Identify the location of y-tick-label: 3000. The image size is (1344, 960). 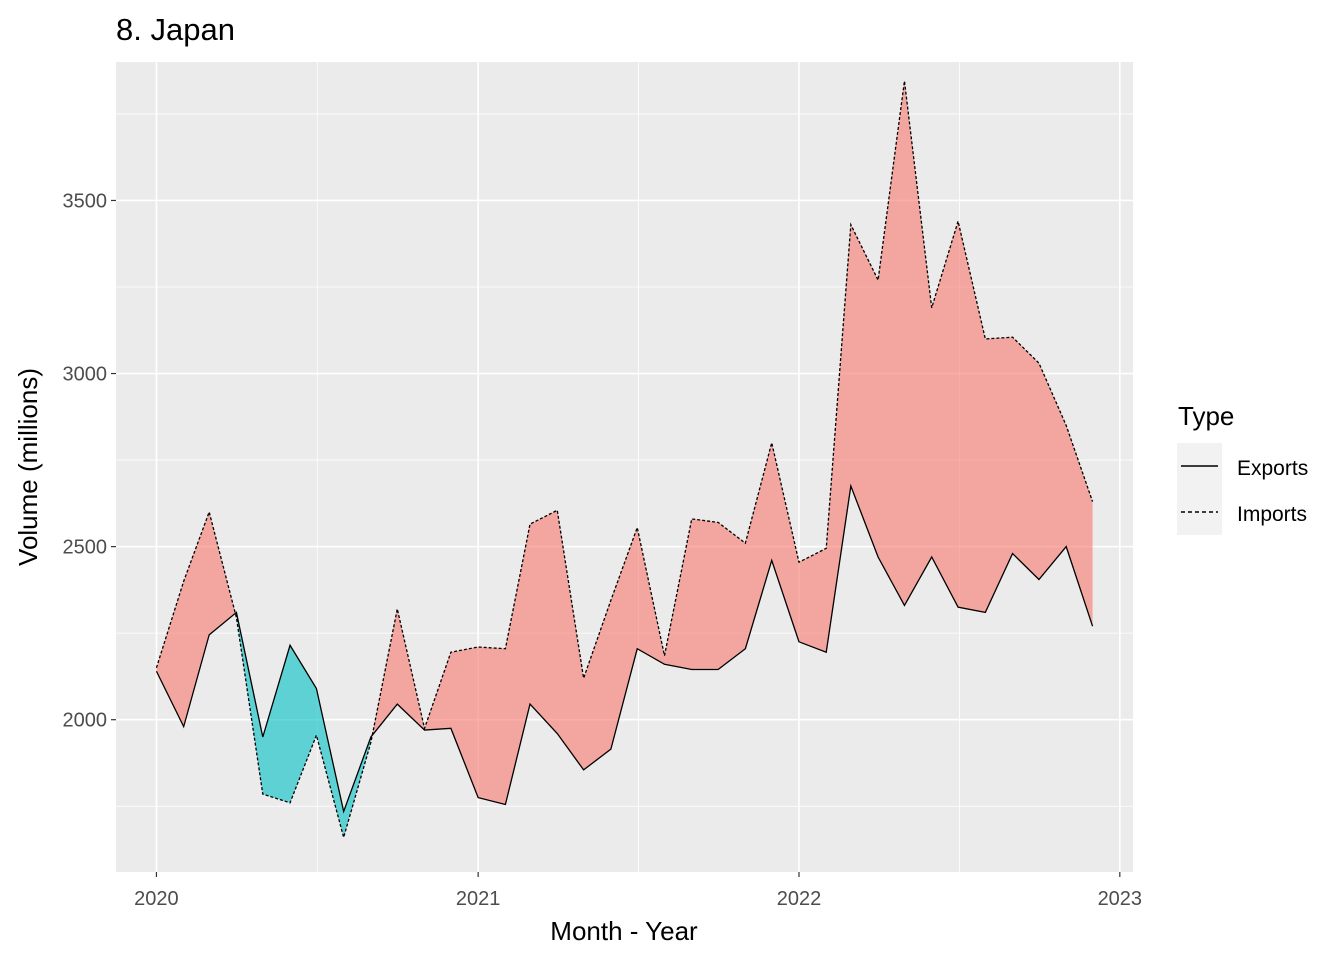
(85, 375).